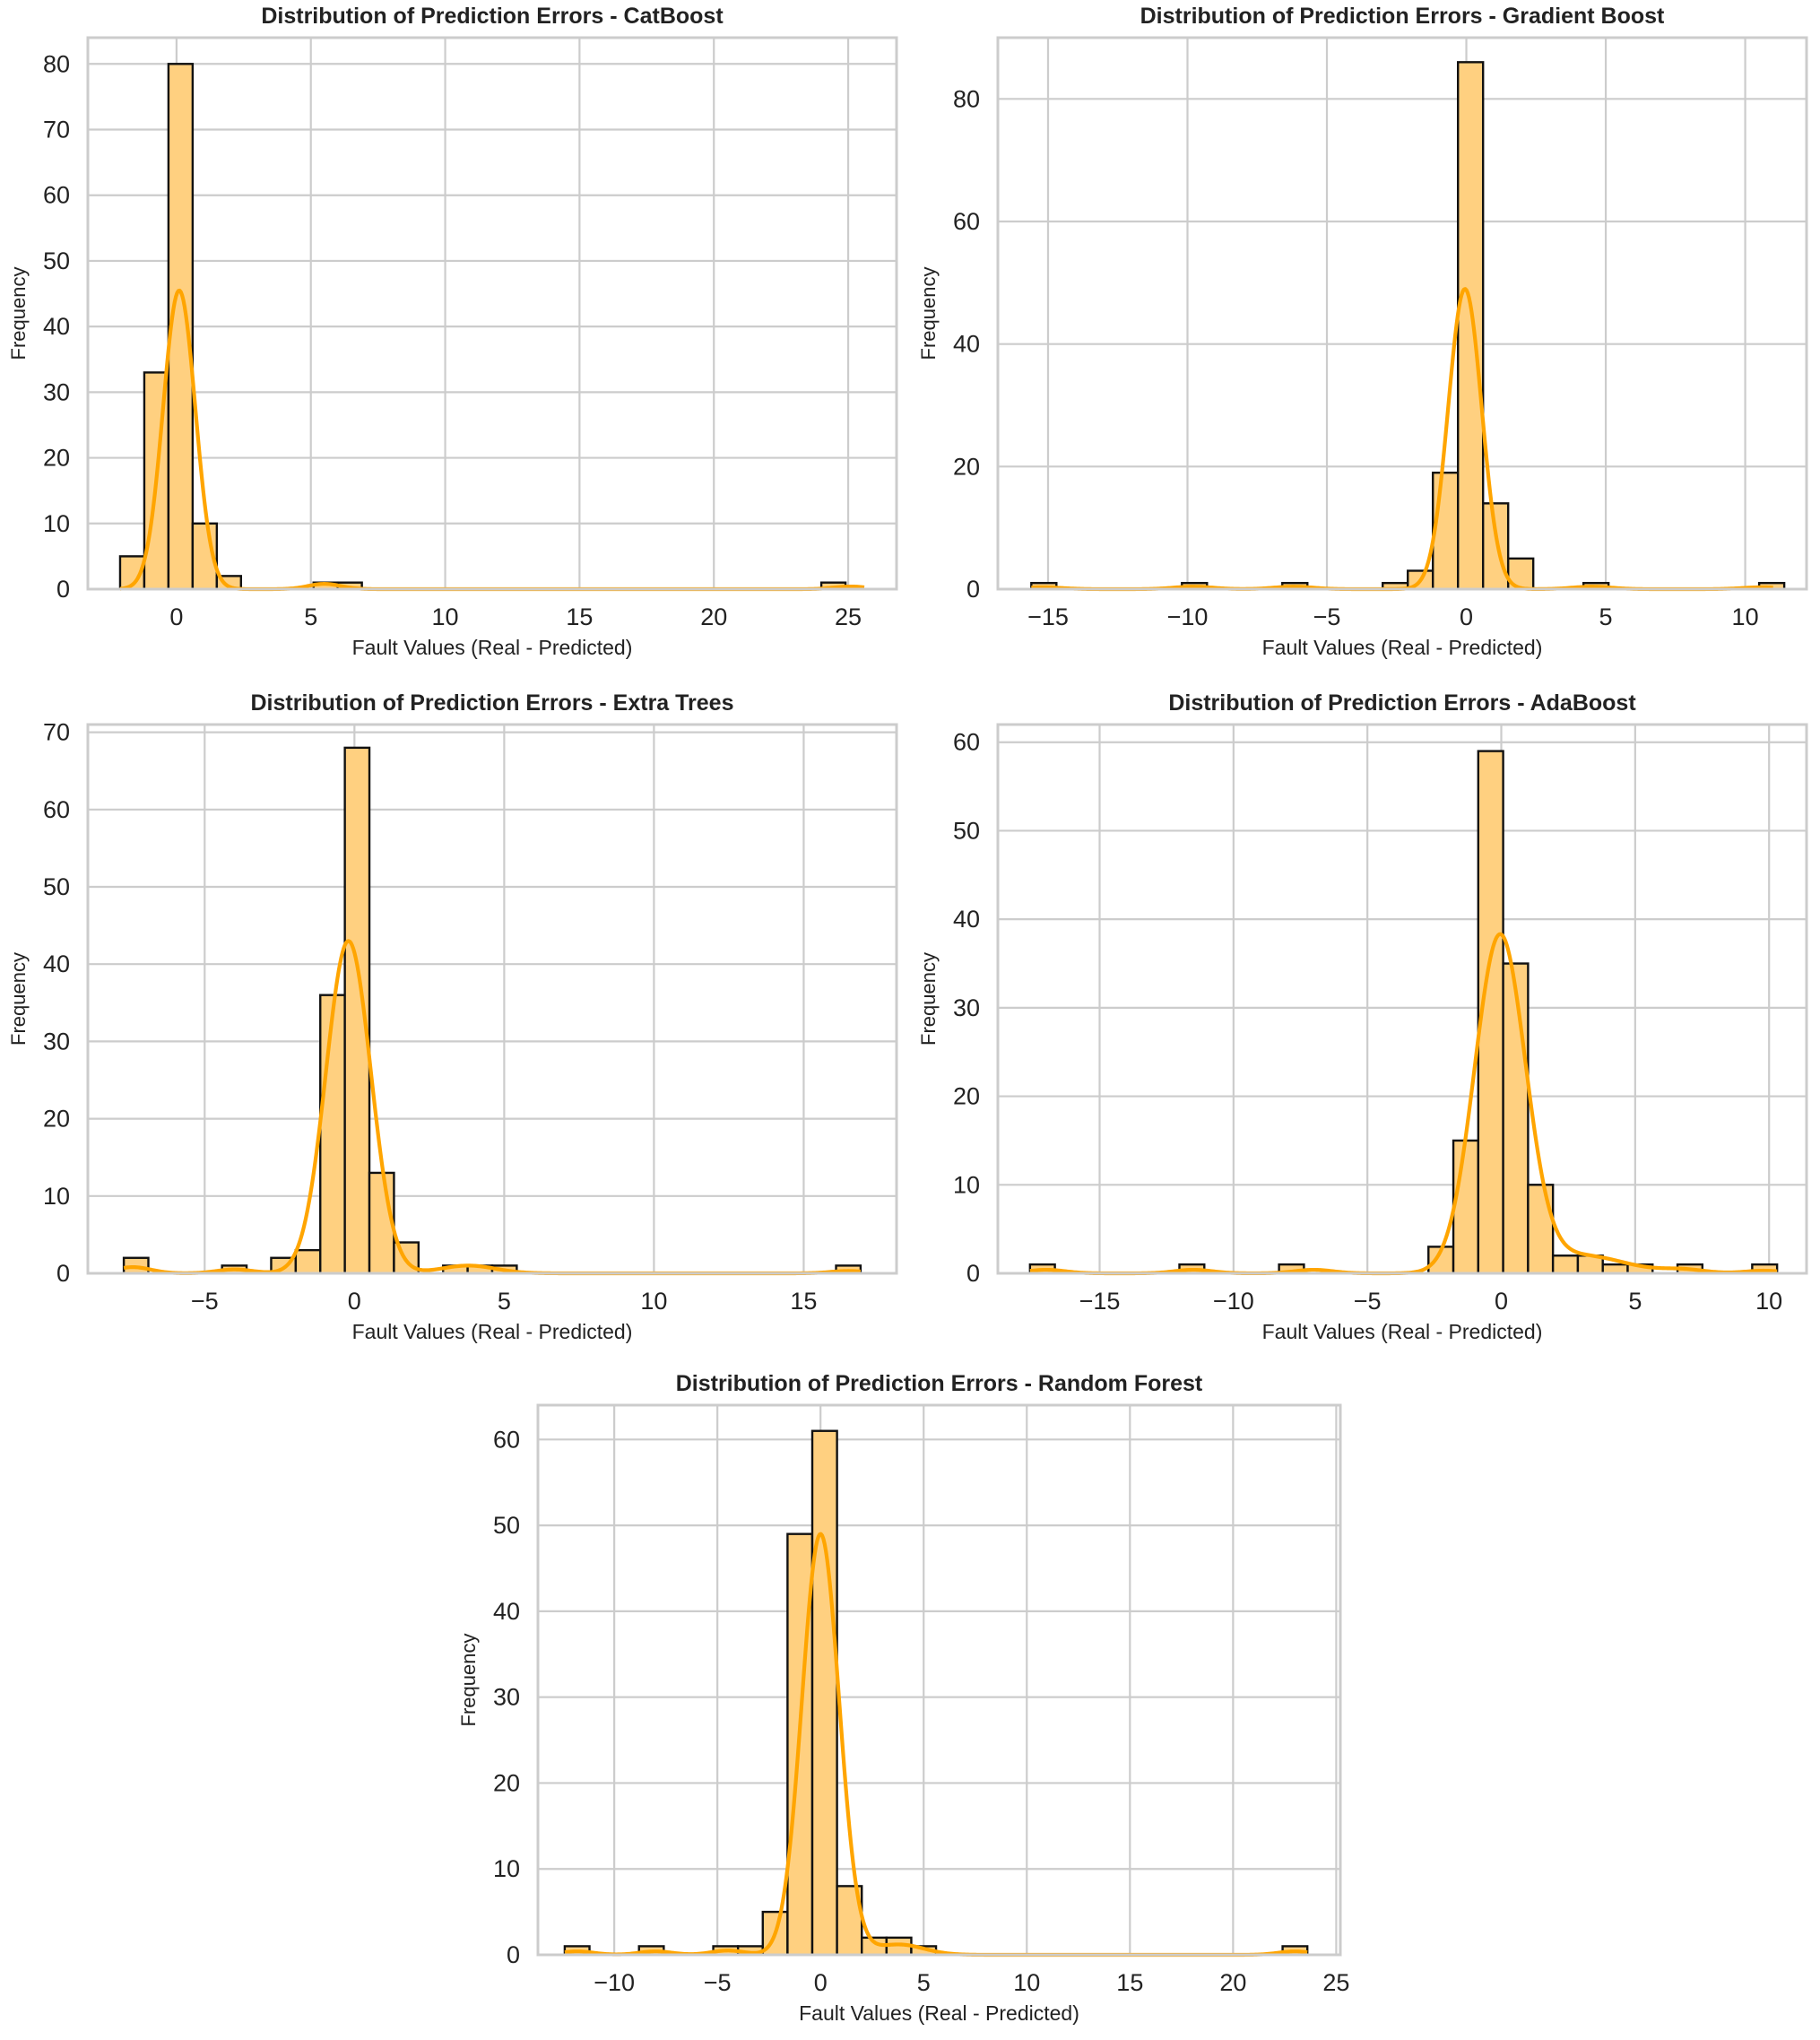 The width and height of the screenshot is (1820, 2040). I want to click on x-tick-label: −15, so click(1100, 1301).